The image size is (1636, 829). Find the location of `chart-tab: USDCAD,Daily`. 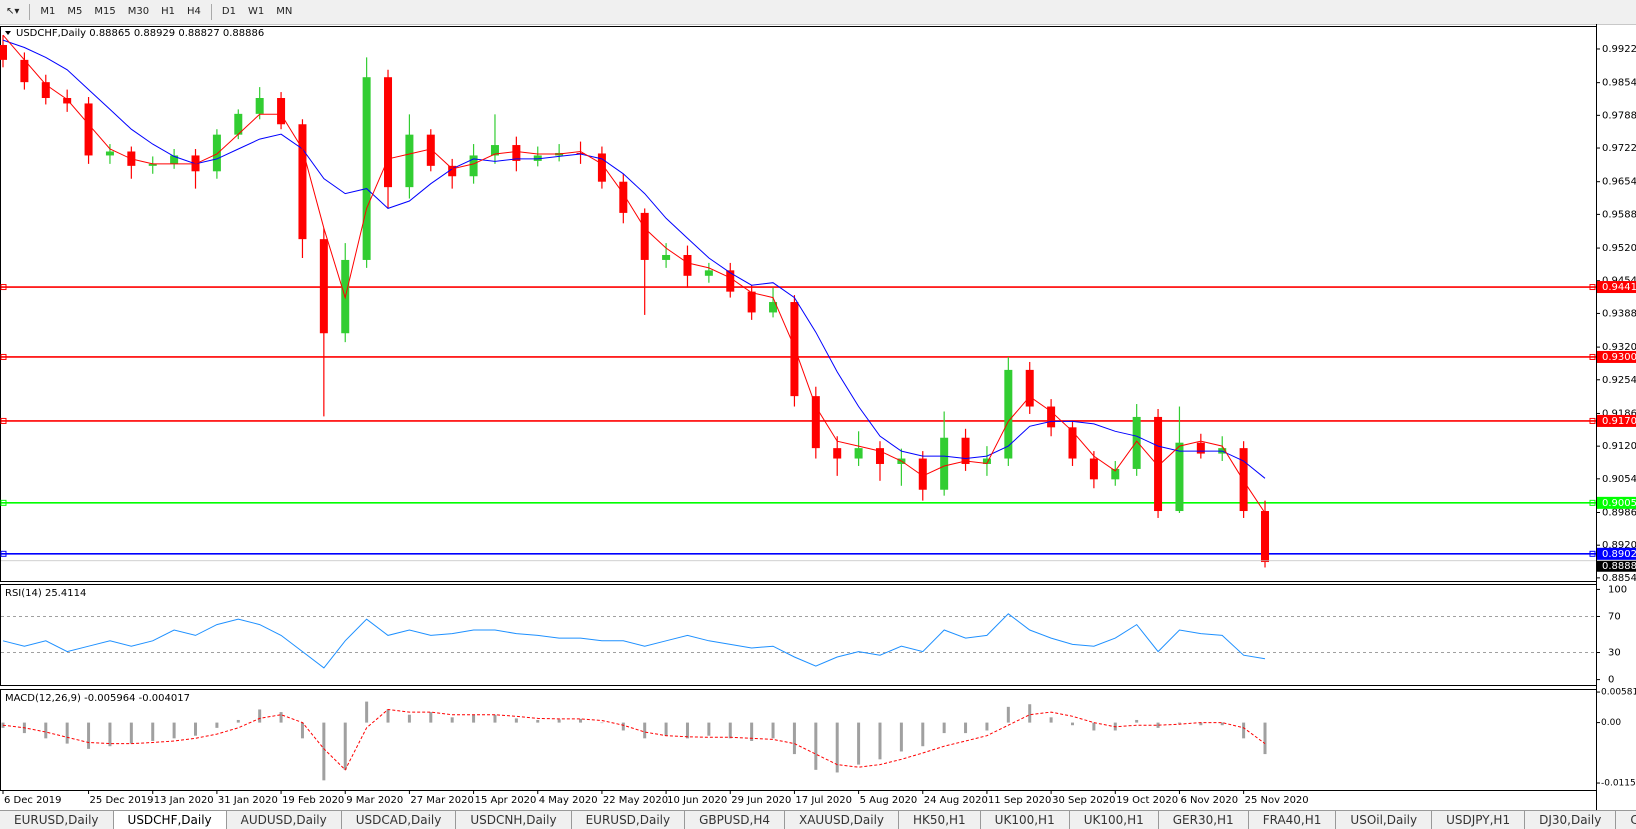

chart-tab: USDCAD,Daily is located at coordinates (399, 820).